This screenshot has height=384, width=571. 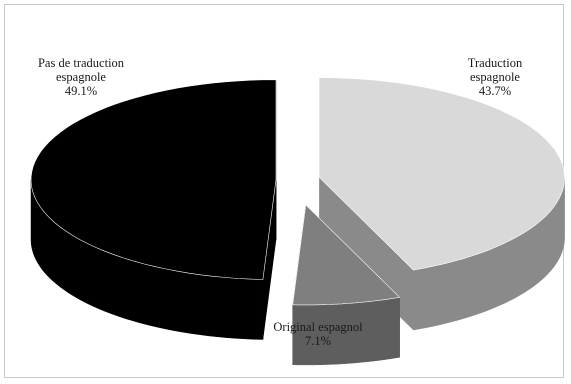 I want to click on slice-label-line: Pas de traduction, so click(x=81, y=63).